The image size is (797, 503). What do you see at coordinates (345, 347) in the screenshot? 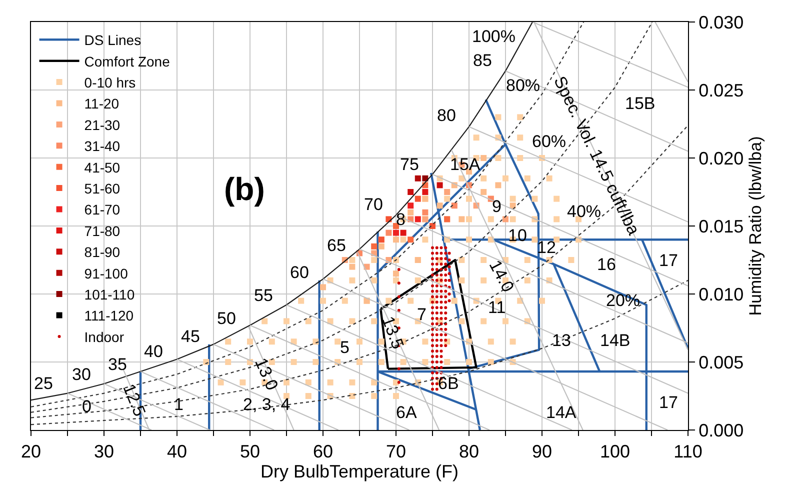
I see `annotation: 5` at bounding box center [345, 347].